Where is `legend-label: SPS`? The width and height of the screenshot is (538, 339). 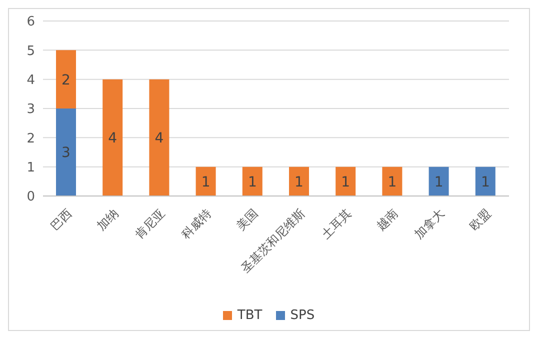 legend-label: SPS is located at coordinates (302, 315).